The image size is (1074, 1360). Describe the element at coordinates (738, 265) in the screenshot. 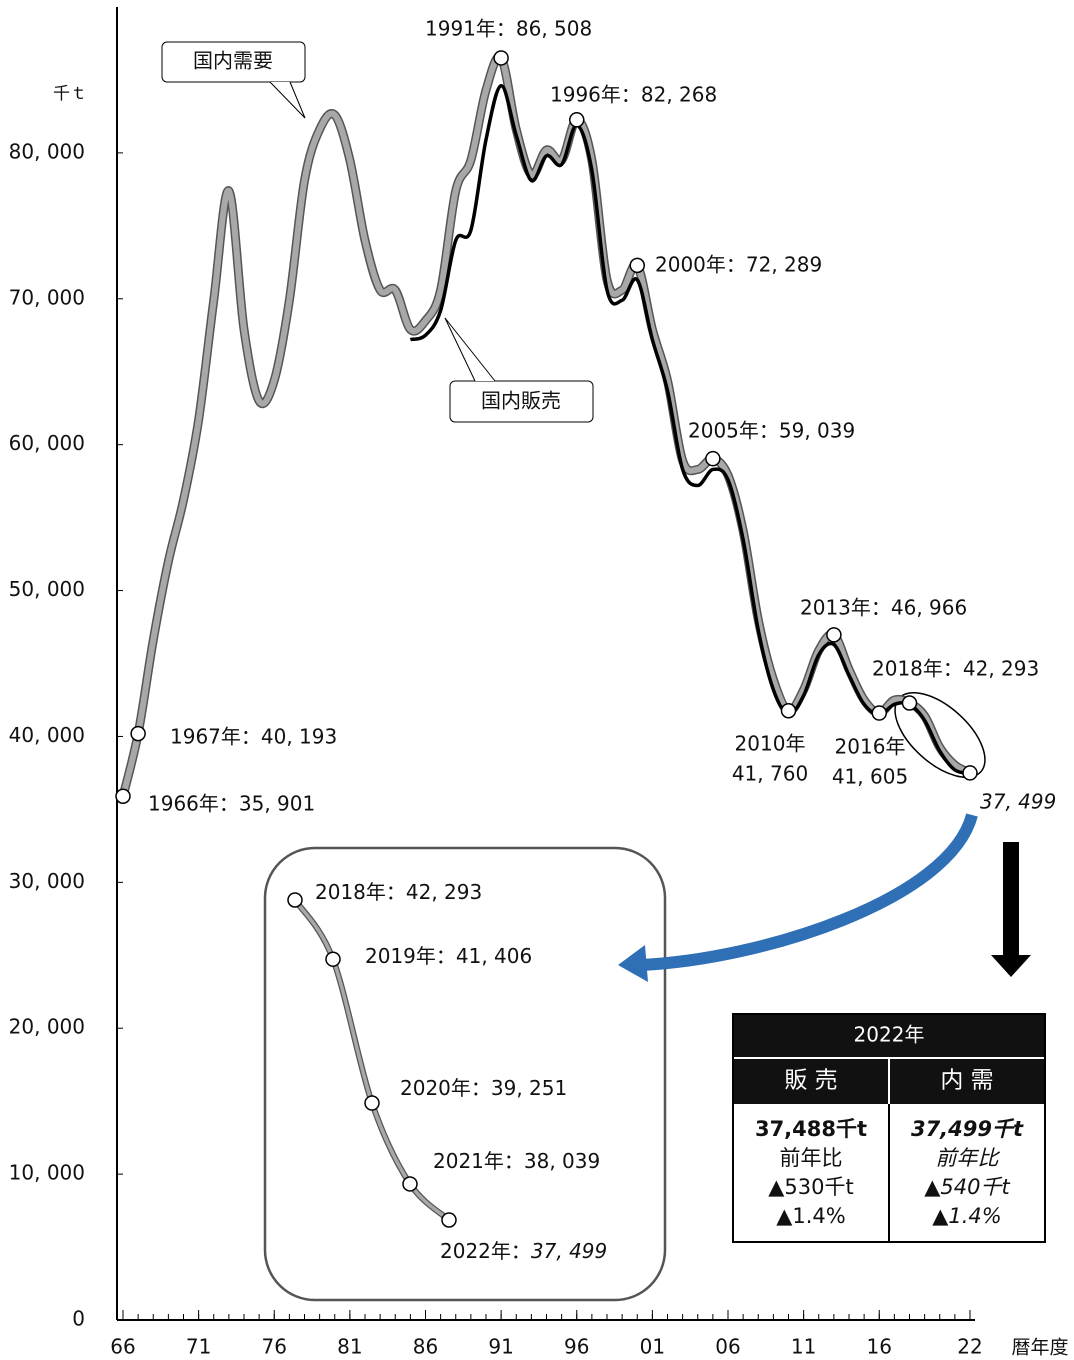

I see `annotation: 2000年：72, 289` at that location.